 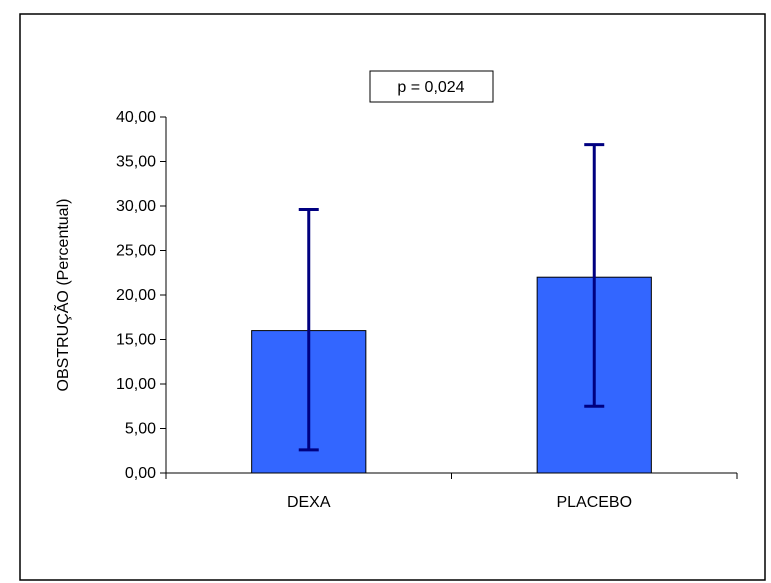 What do you see at coordinates (136, 162) in the screenshot?
I see `y-tick-label: 35,00` at bounding box center [136, 162].